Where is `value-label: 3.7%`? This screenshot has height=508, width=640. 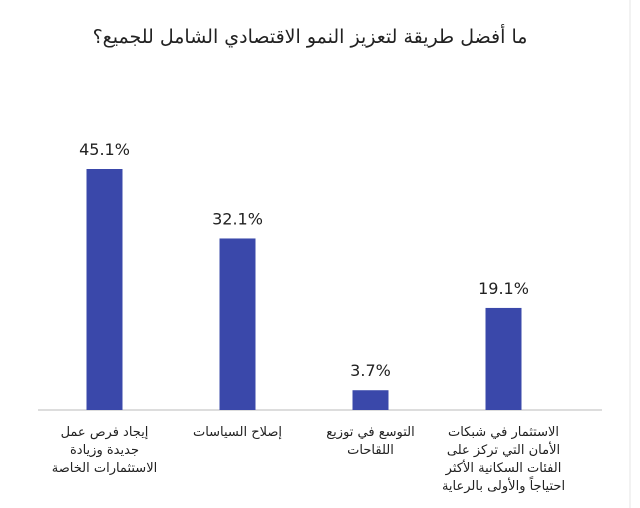 value-label: 3.7% is located at coordinates (370, 370).